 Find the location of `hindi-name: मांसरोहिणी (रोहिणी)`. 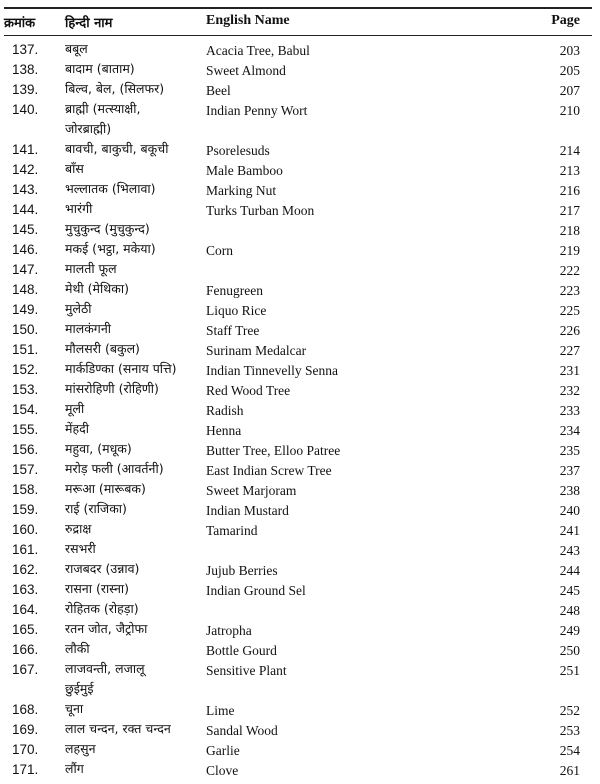

hindi-name: मांसरोहिणी (रोहिणी) is located at coordinates (112, 389).